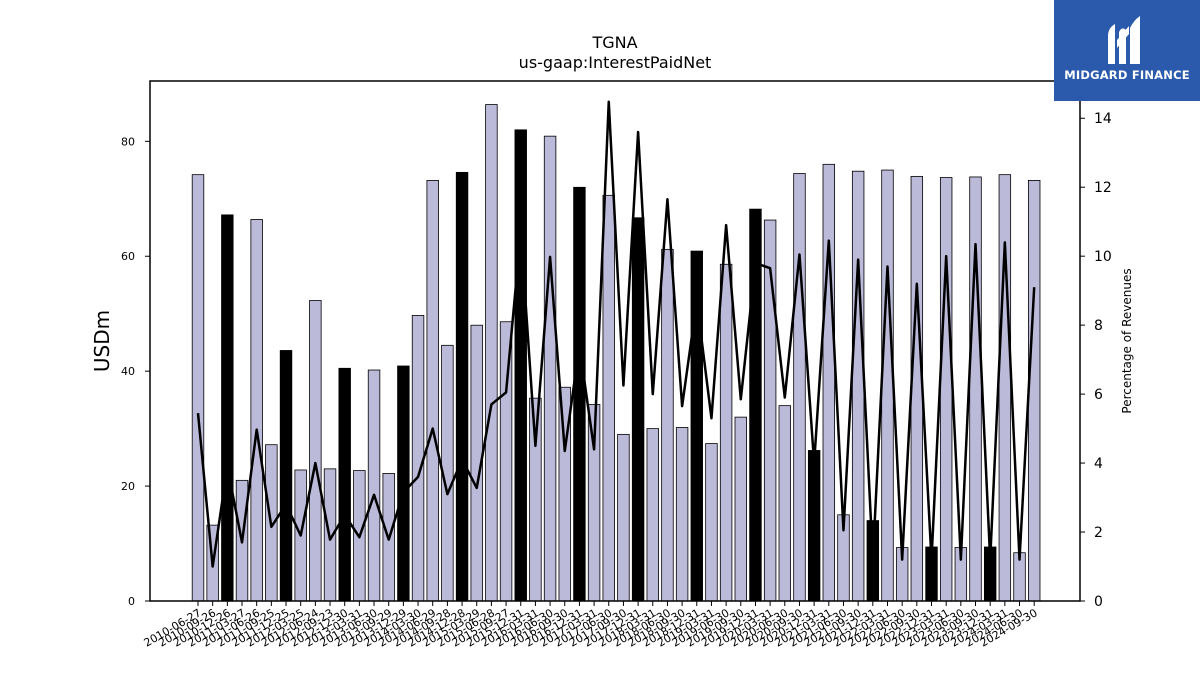 The height and width of the screenshot is (675, 1200). What do you see at coordinates (1098, 533) in the screenshot?
I see `y2-tick-label: 2` at bounding box center [1098, 533].